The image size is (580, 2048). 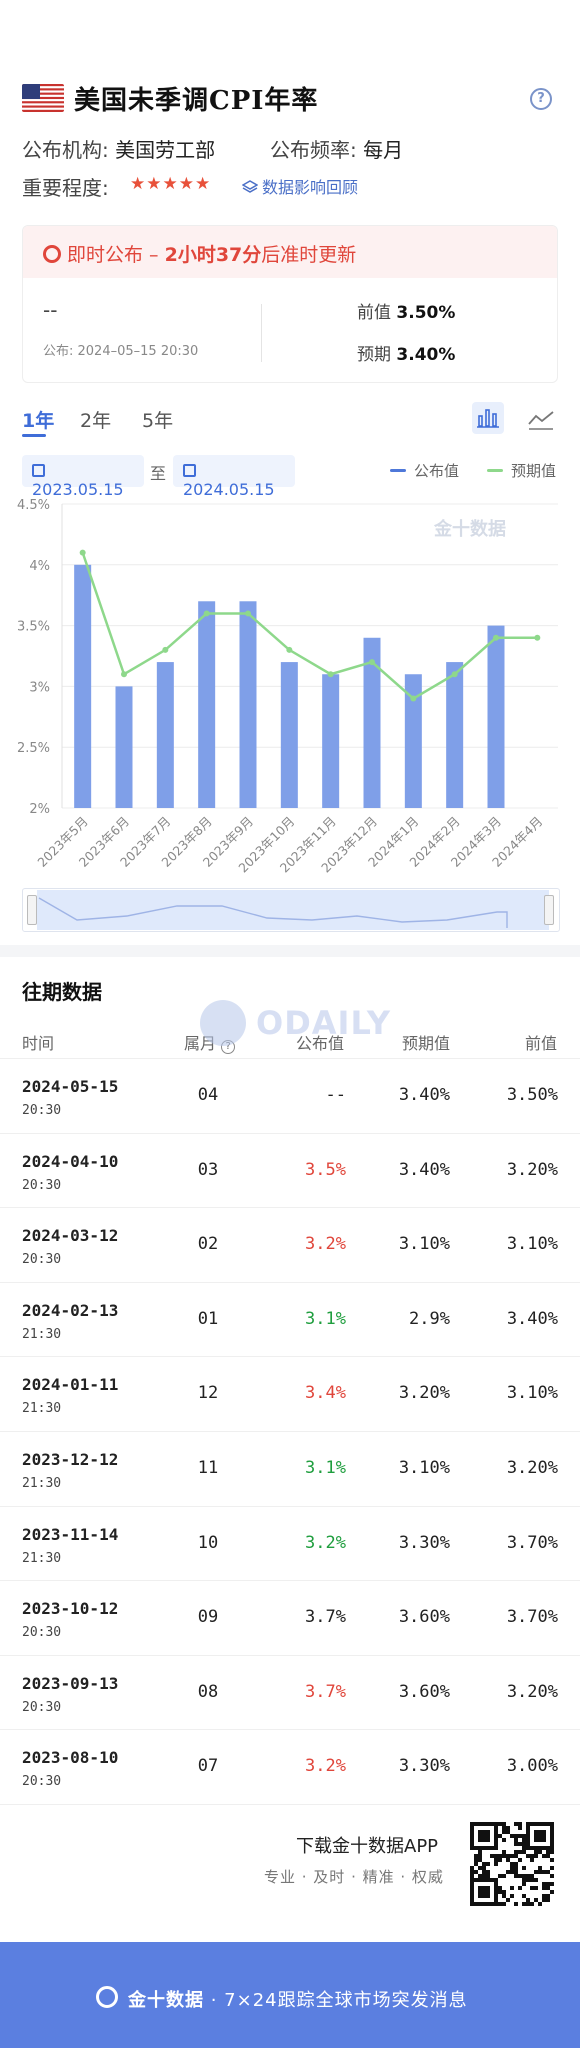 What do you see at coordinates (273, 912) in the screenshot?
I see `navigator-preview-line` at bounding box center [273, 912].